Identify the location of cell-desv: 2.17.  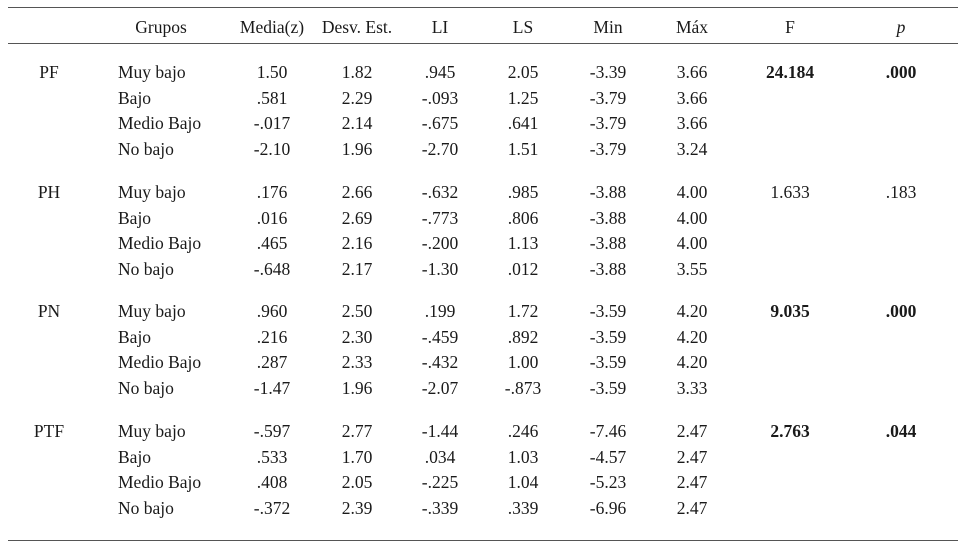
(357, 268).